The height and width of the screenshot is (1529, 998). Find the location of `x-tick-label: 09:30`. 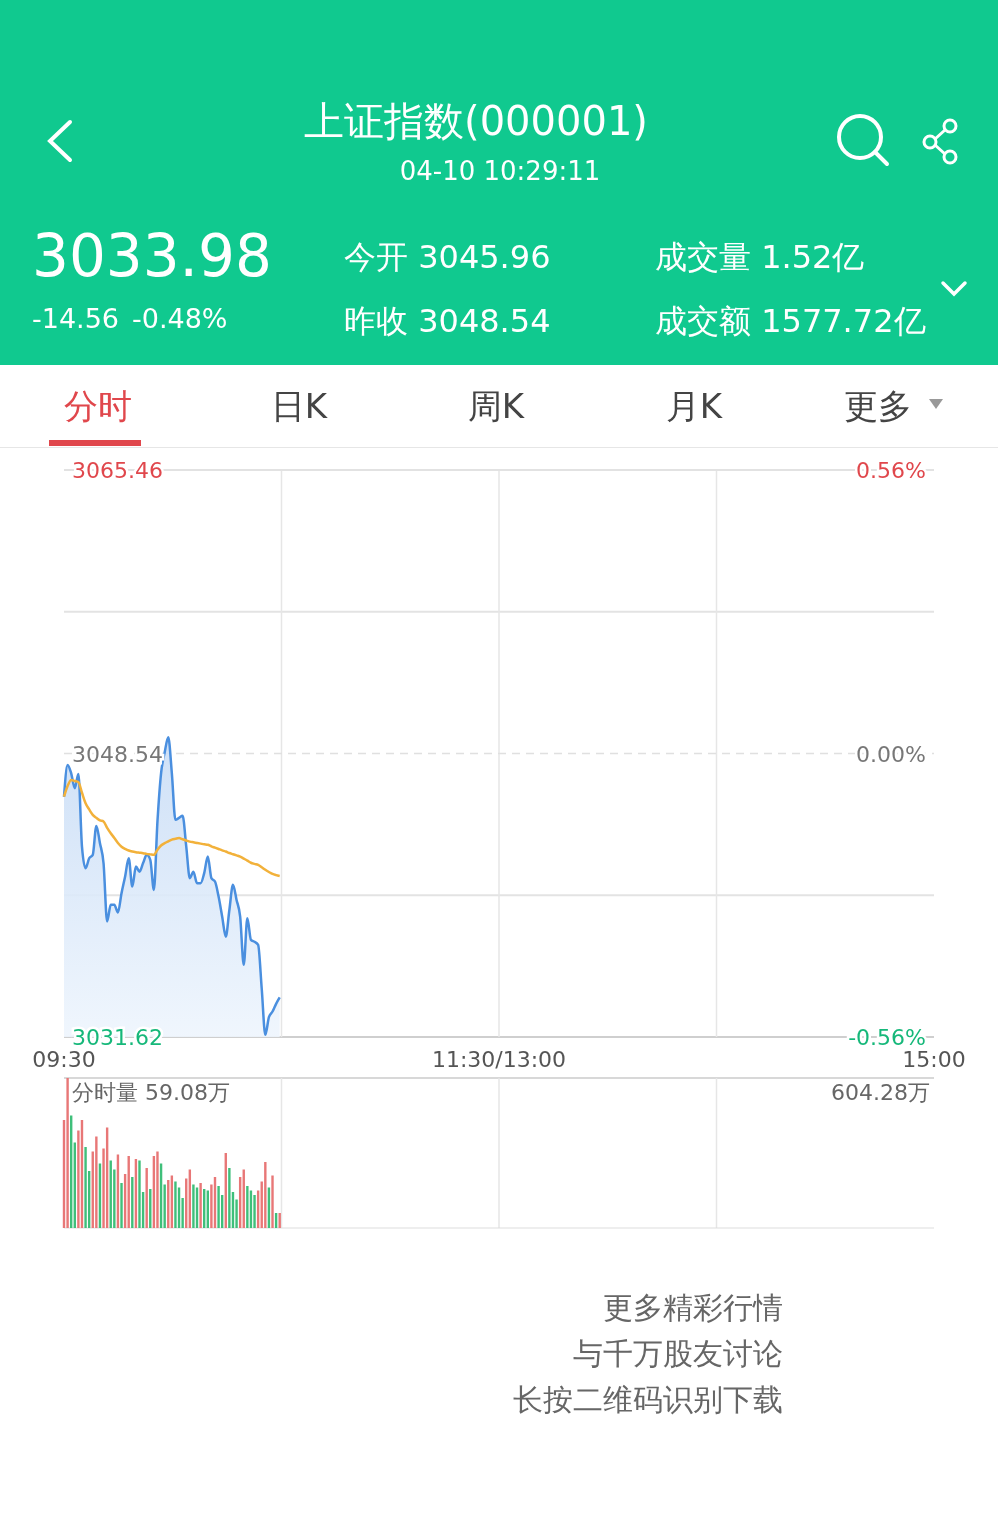

x-tick-label: 09:30 is located at coordinates (64, 1059).